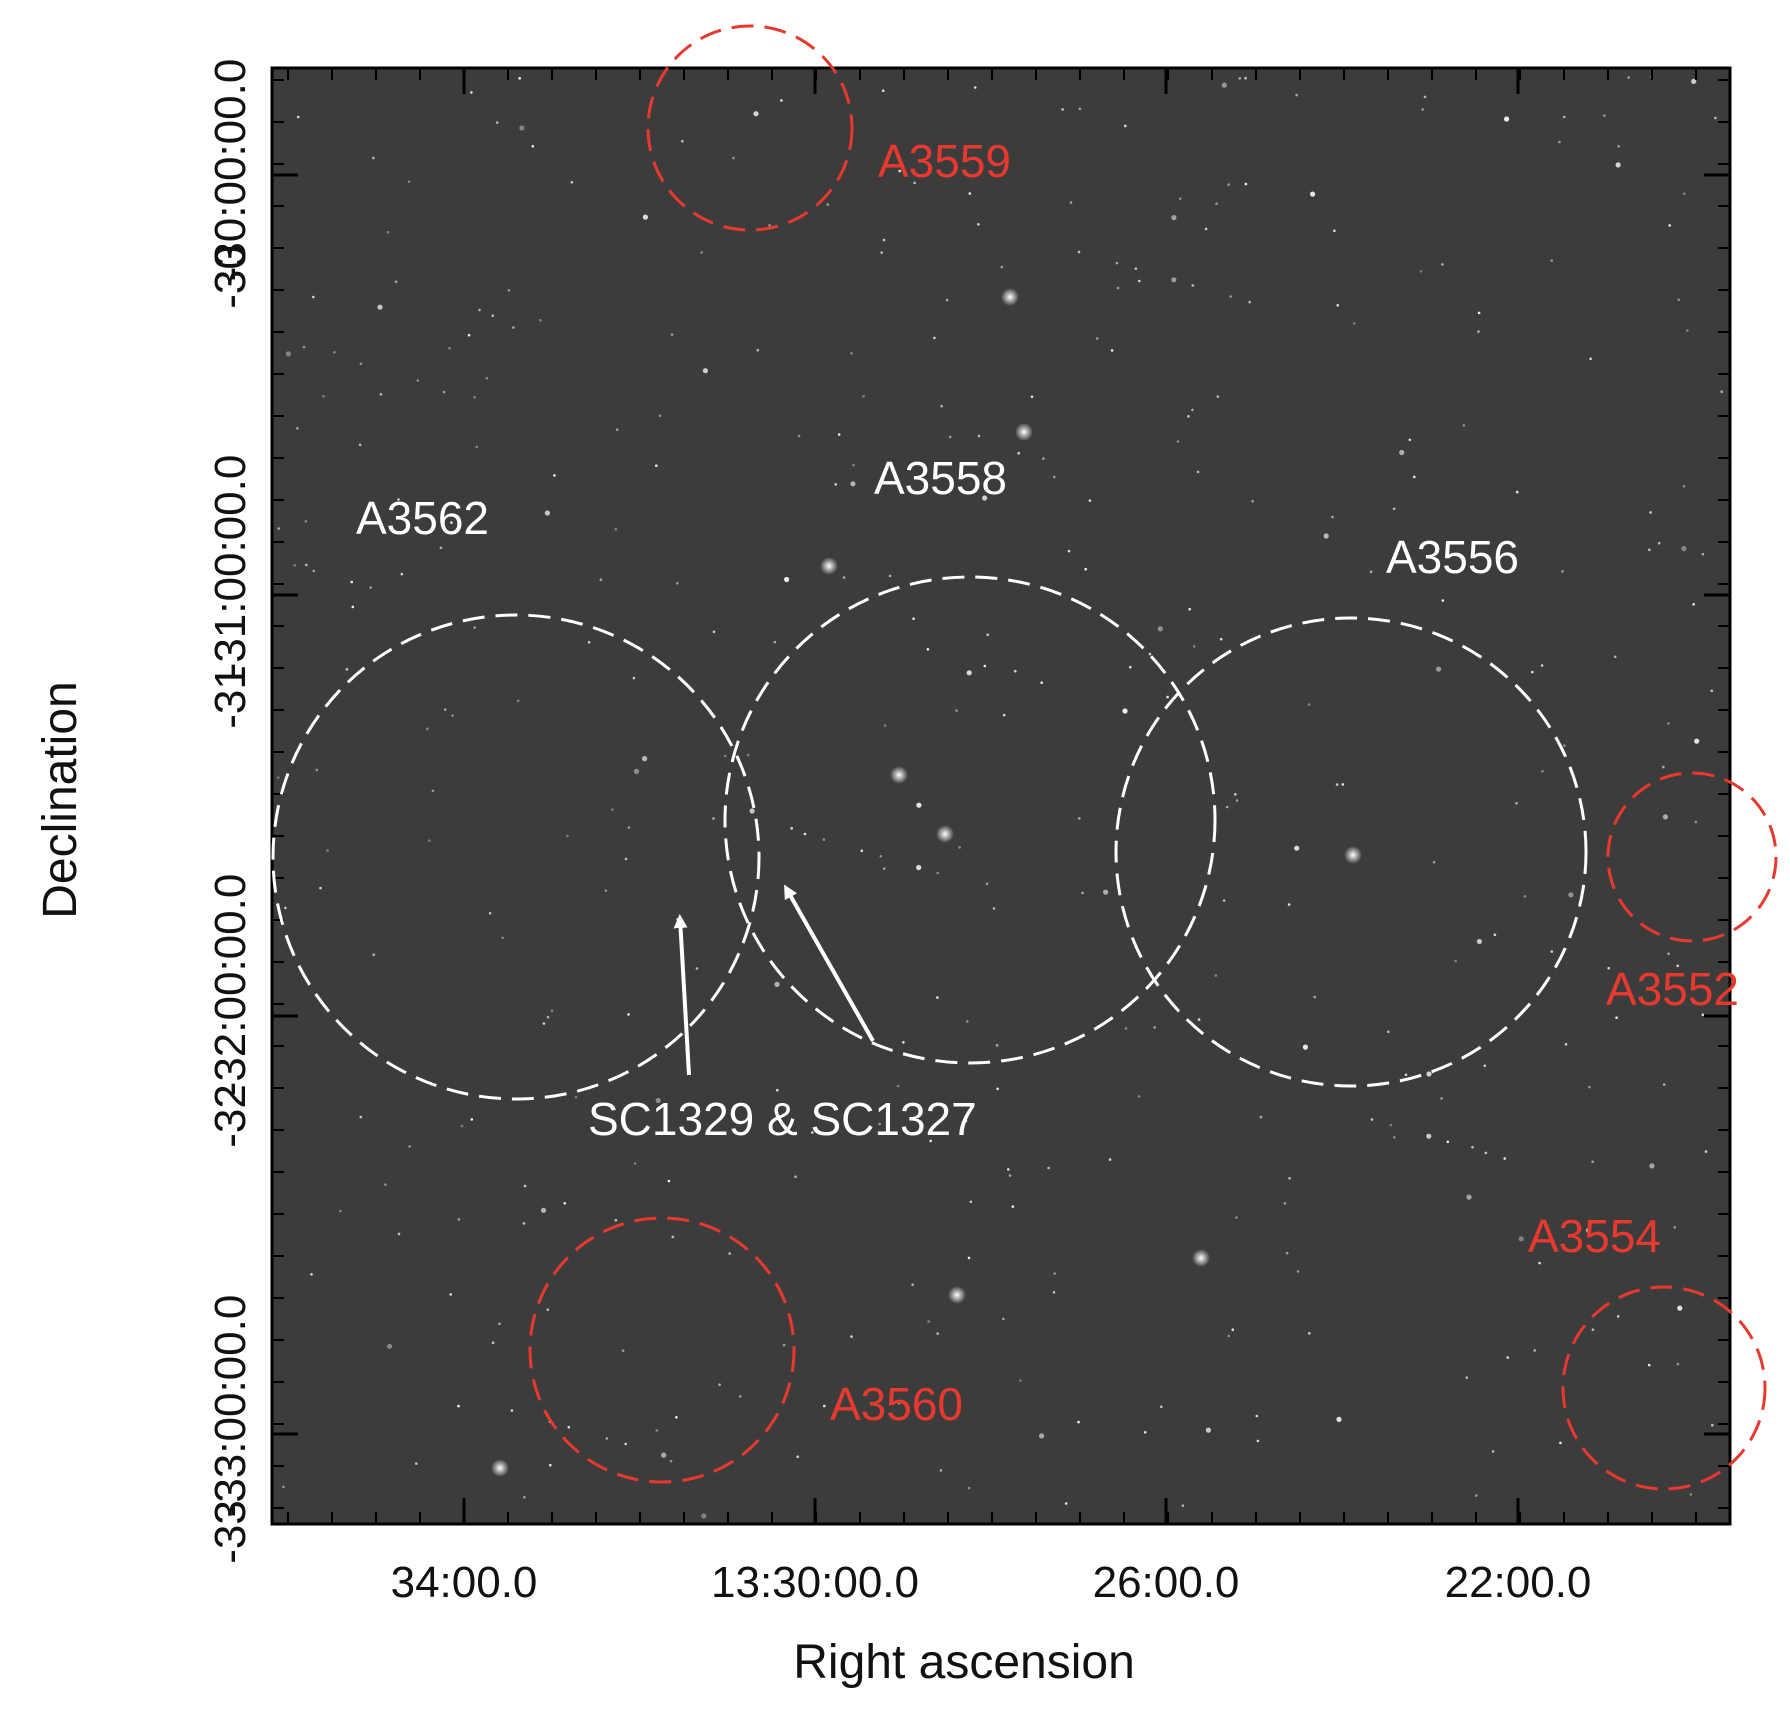 The width and height of the screenshot is (1790, 1723). I want to click on y-tick-label-5: -32:00:00.0, so click(230, 985).